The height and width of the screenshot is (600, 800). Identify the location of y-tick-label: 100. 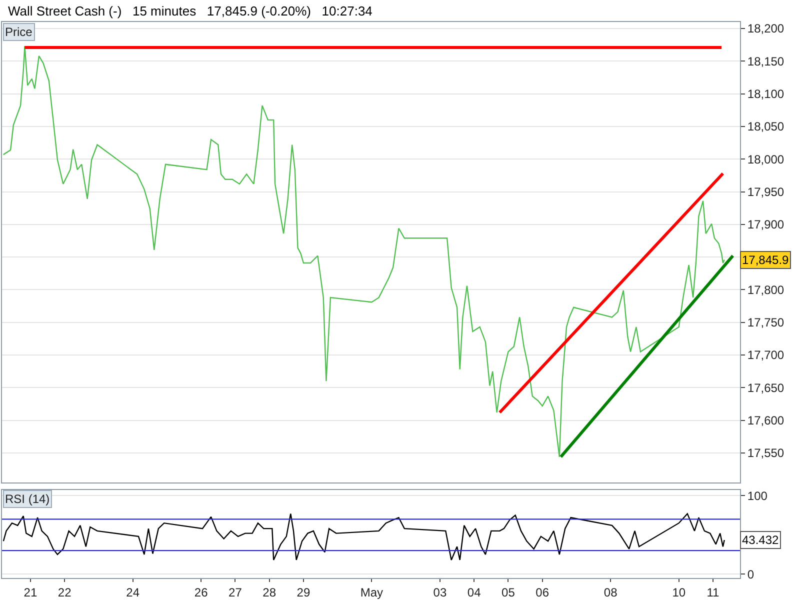
(757, 495).